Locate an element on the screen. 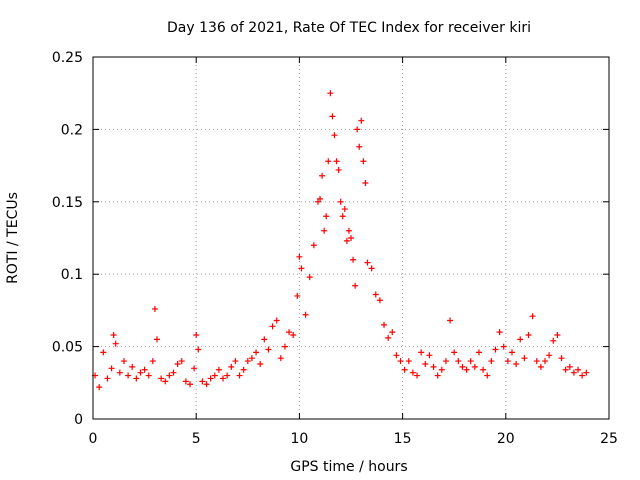  y-tick-label: 0.2 is located at coordinates (72, 130).